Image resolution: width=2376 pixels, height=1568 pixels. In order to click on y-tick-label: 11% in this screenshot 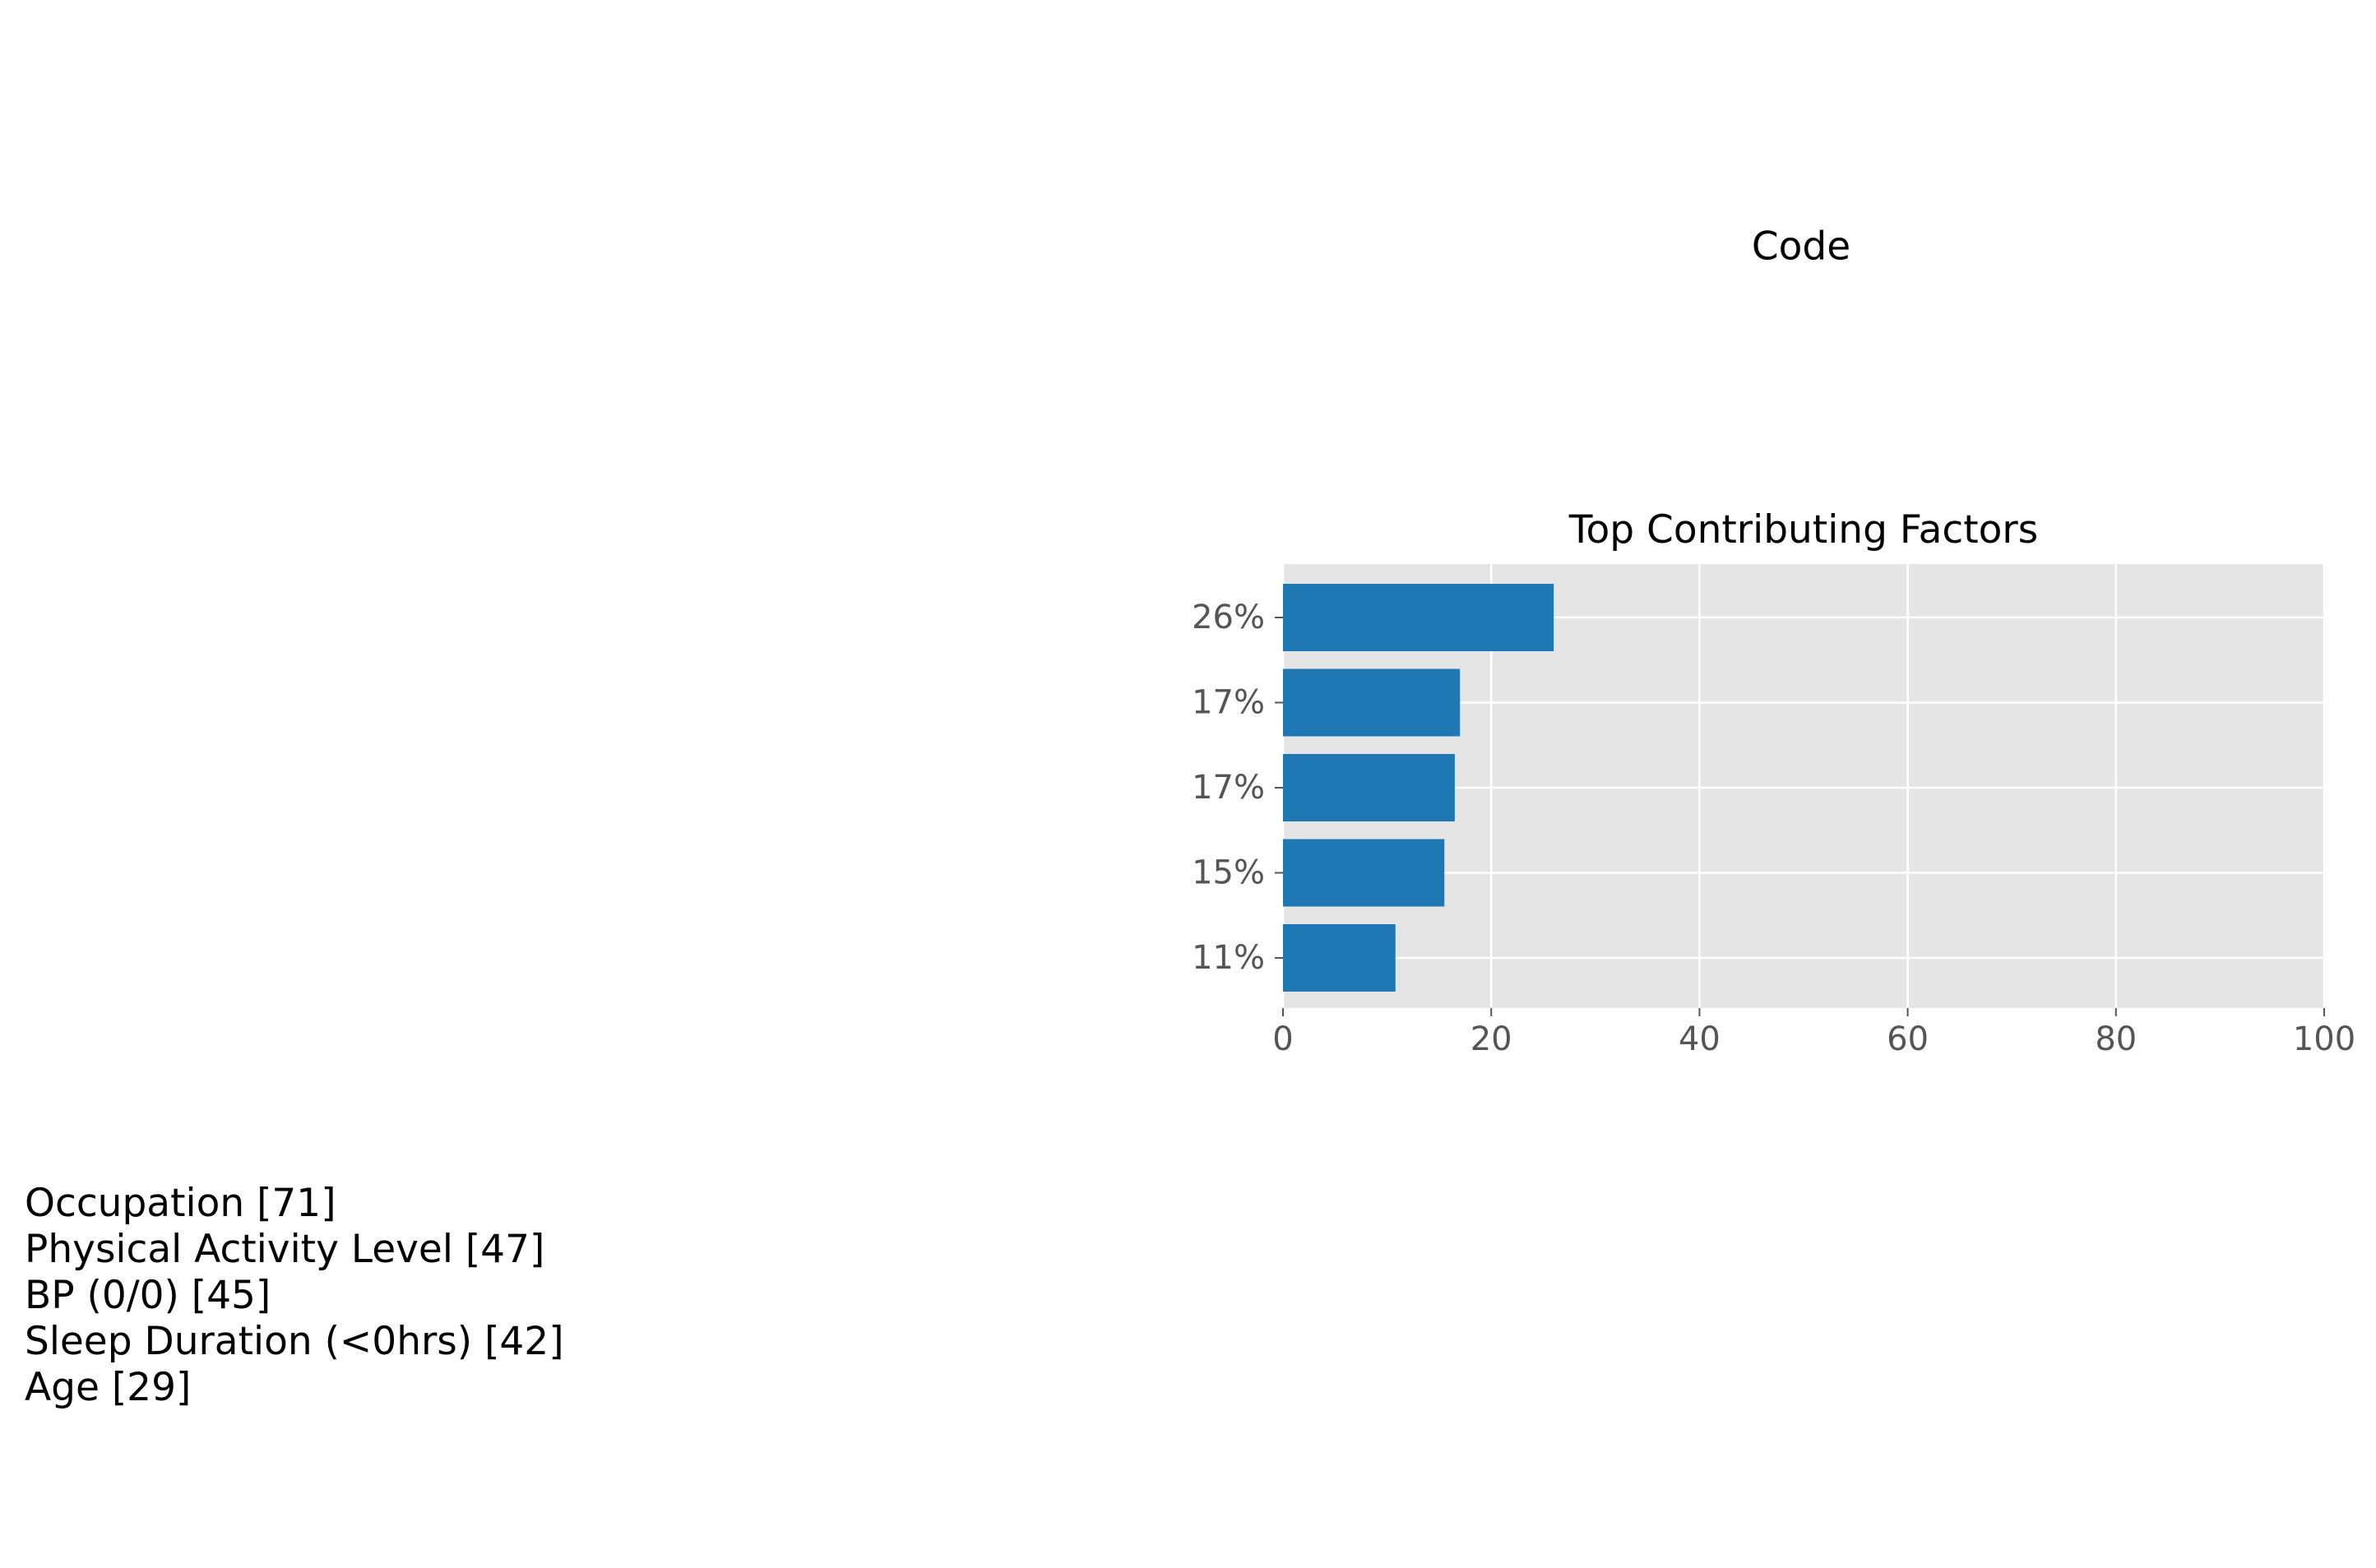, I will do `click(1228, 958)`.